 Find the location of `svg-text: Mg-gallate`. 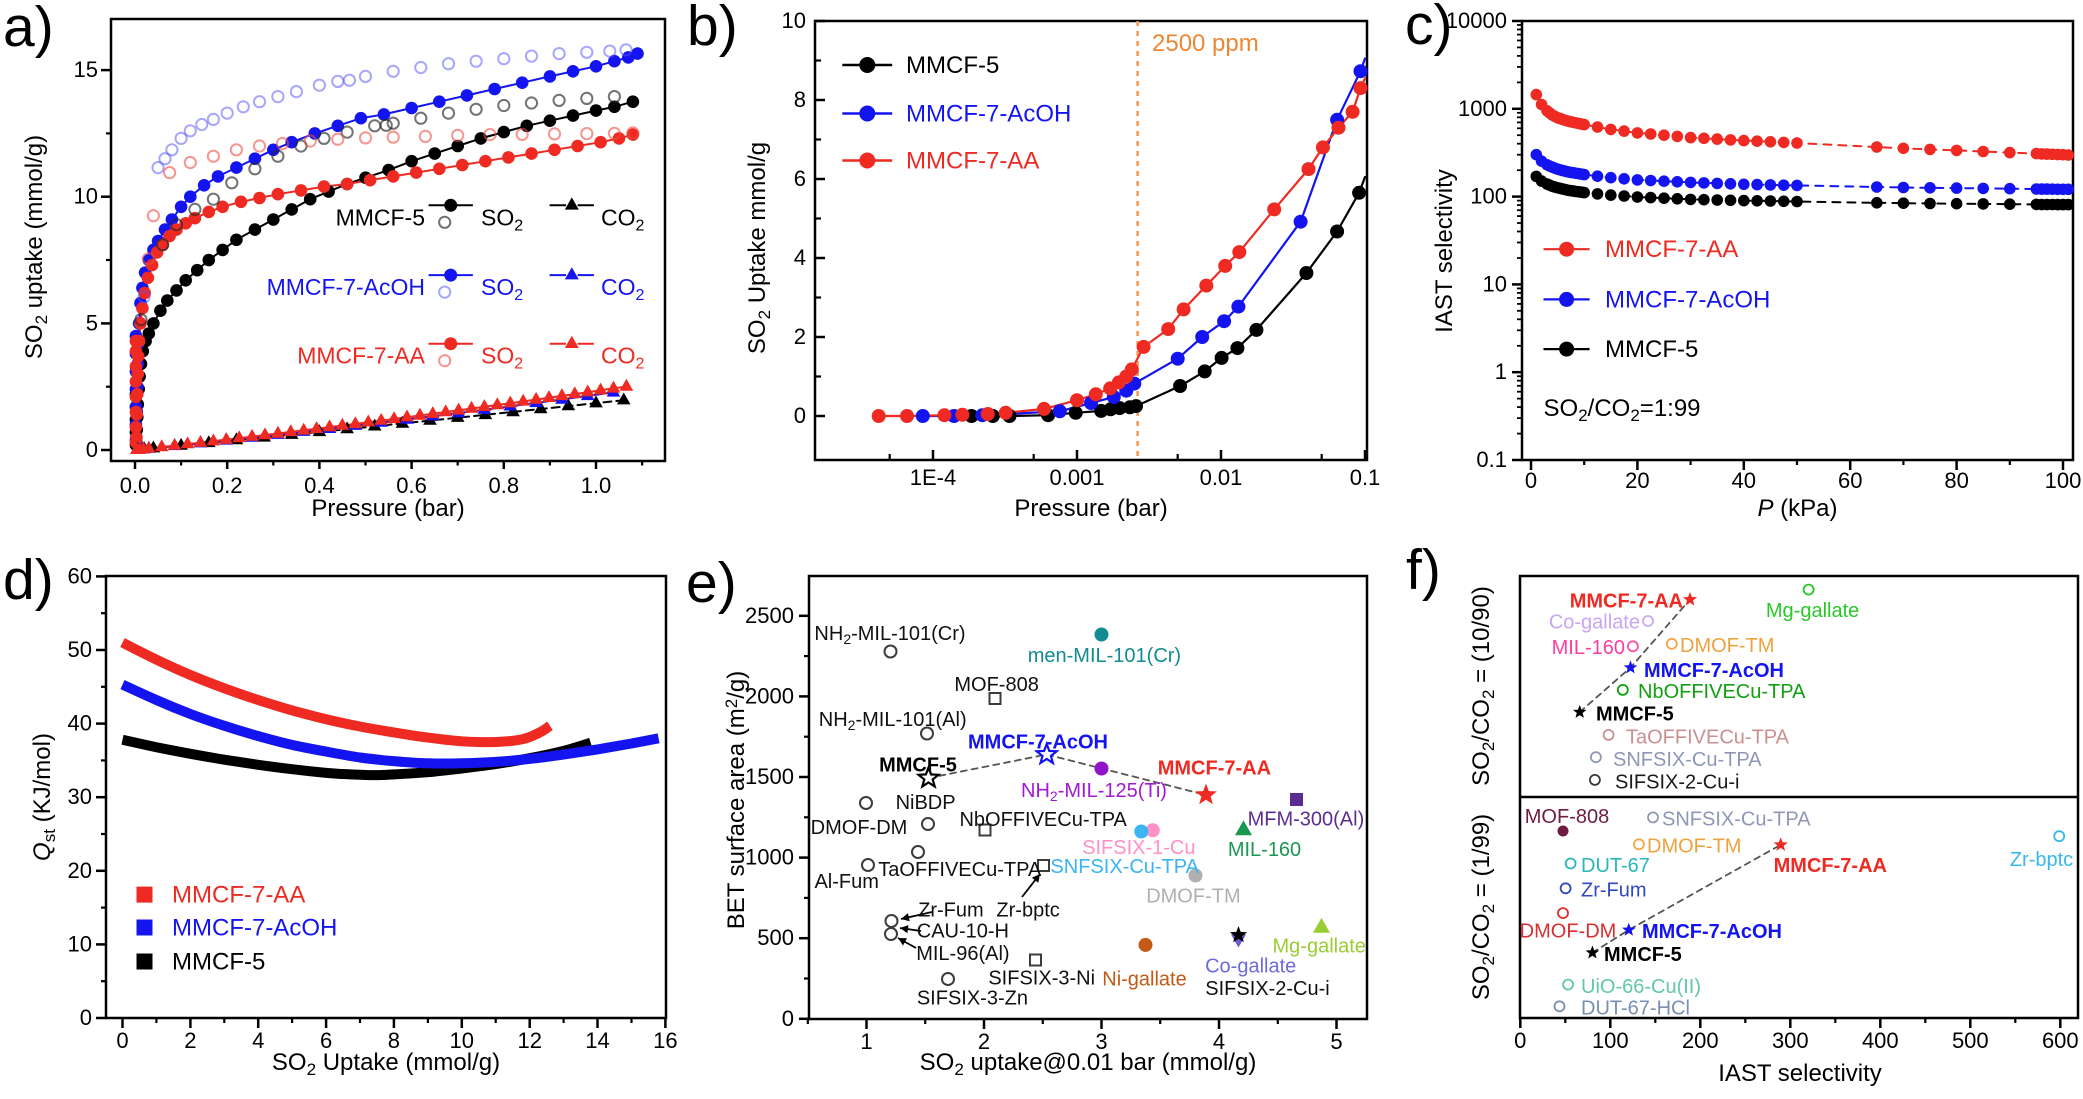

svg-text: Mg-gallate is located at coordinates (1812, 611).